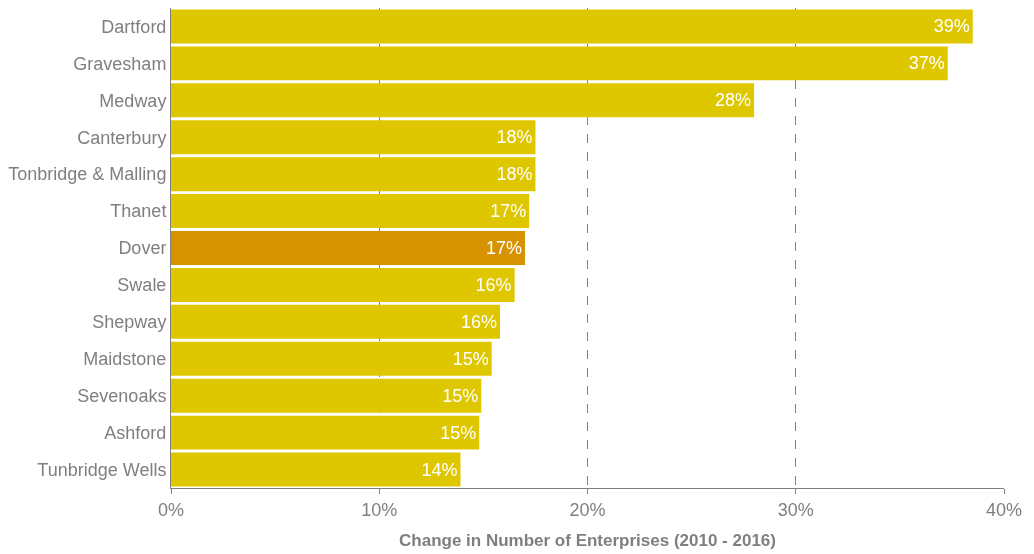  Describe the element at coordinates (587, 540) in the screenshot. I see `x-axis-title: Change in Number of Enterprises (2010 - 2016)` at that location.